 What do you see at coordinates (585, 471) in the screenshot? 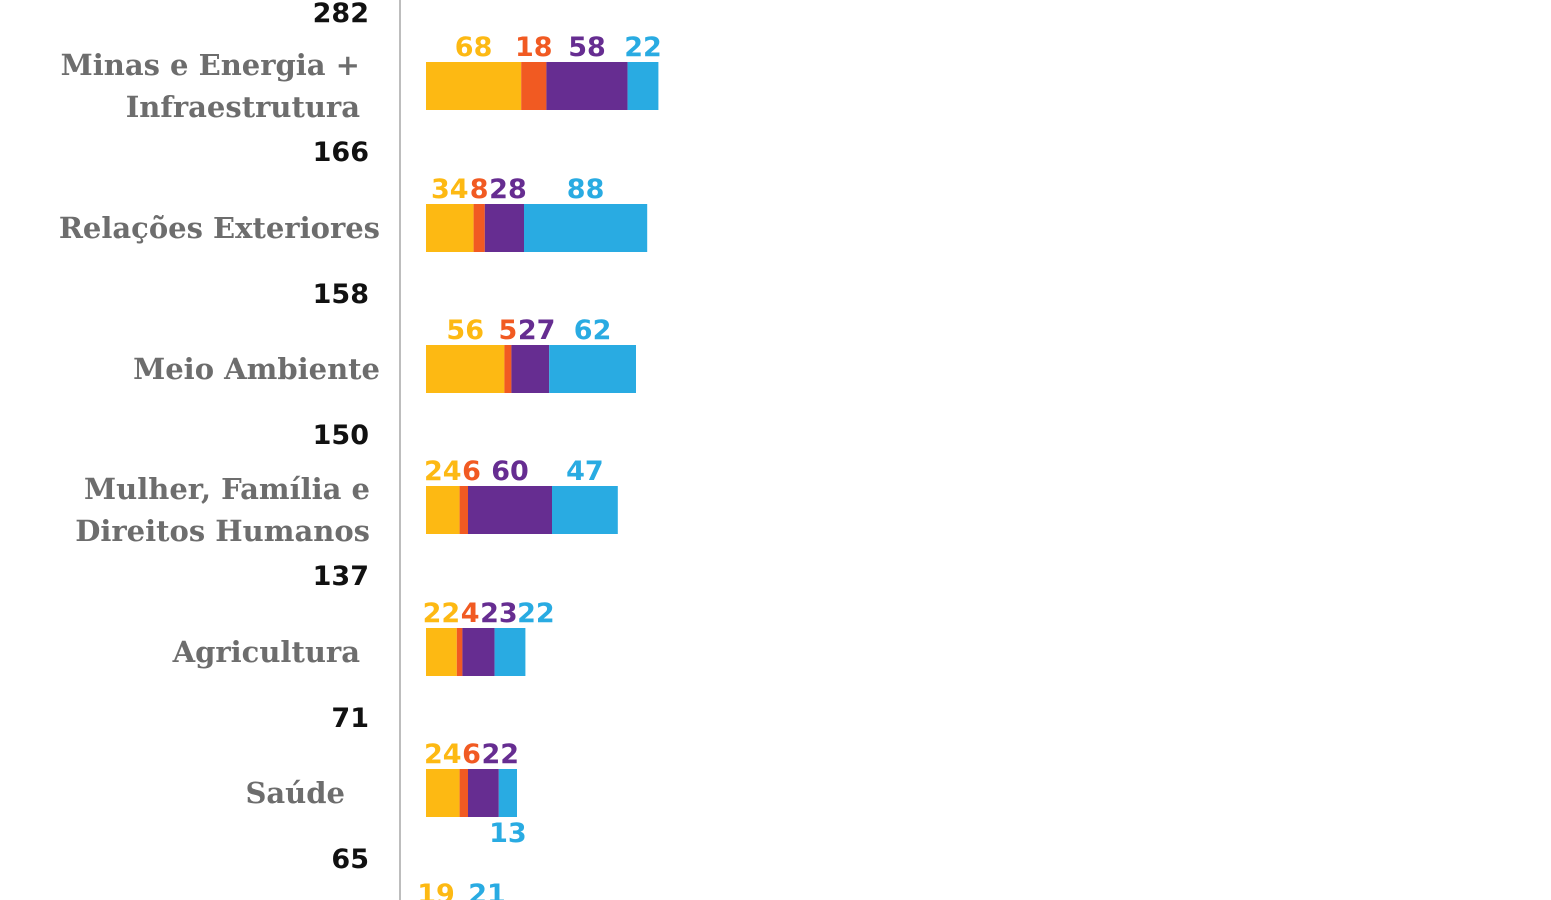
I see `data-label: 47` at bounding box center [585, 471].